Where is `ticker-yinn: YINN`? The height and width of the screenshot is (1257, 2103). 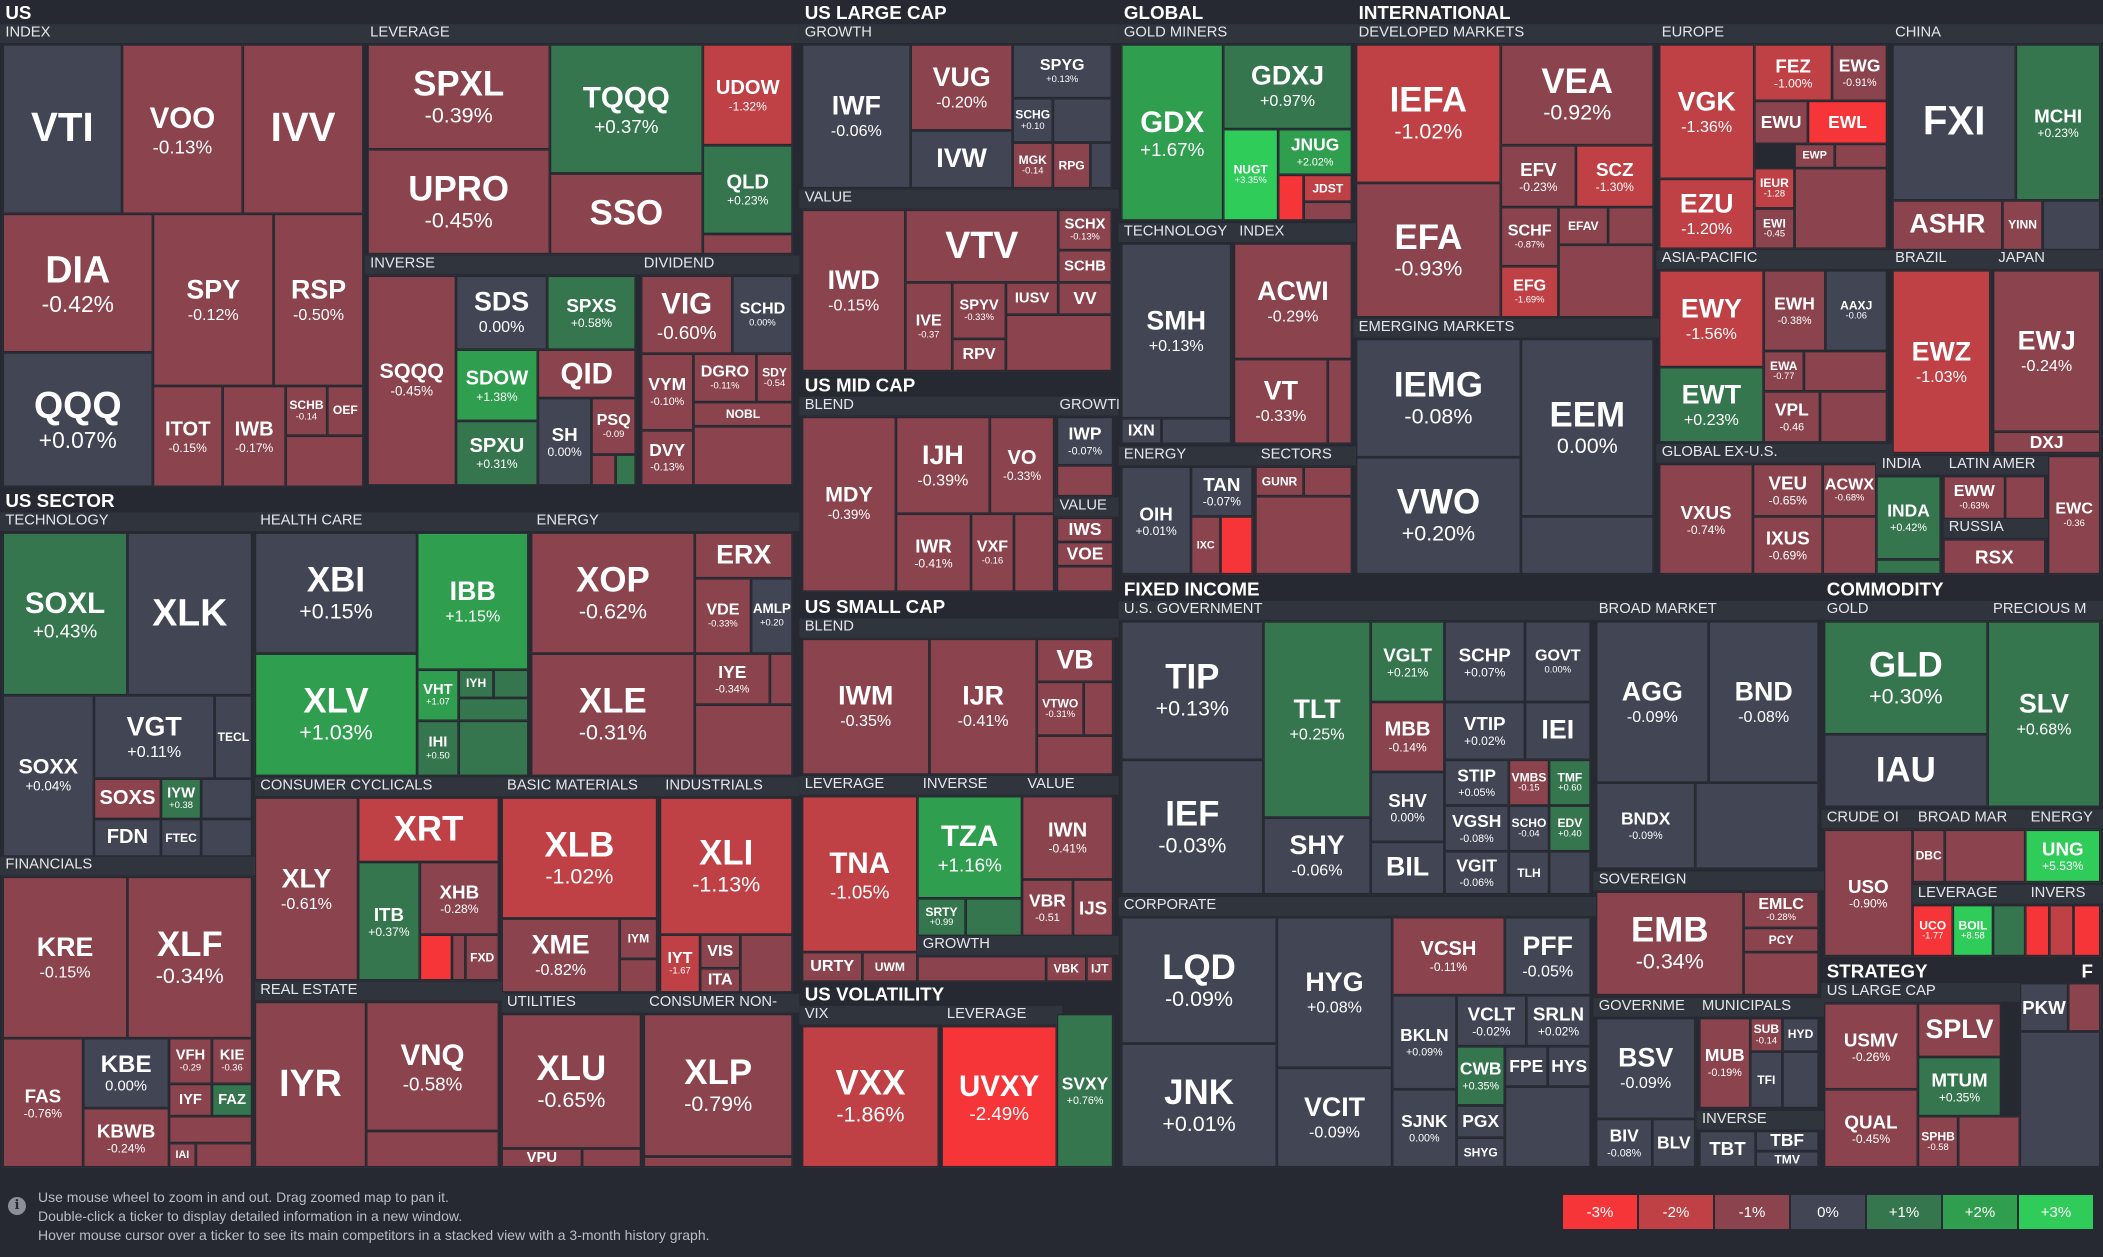
ticker-yinn: YINN is located at coordinates (2022, 225).